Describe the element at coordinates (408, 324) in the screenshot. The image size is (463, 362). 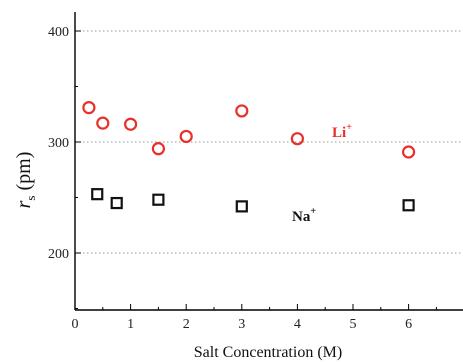
I see `x-tick-label-6: 6` at that location.